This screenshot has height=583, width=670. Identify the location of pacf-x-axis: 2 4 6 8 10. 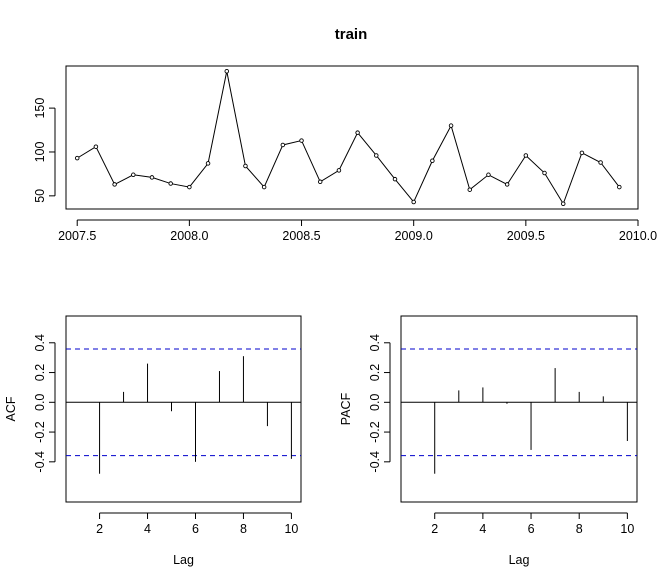
(532, 524).